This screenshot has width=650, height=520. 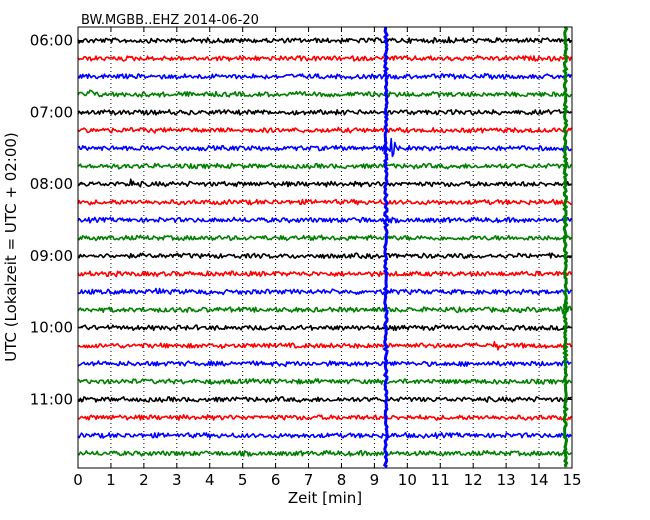 What do you see at coordinates (342, 480) in the screenshot?
I see `x-tick-label: 8` at bounding box center [342, 480].